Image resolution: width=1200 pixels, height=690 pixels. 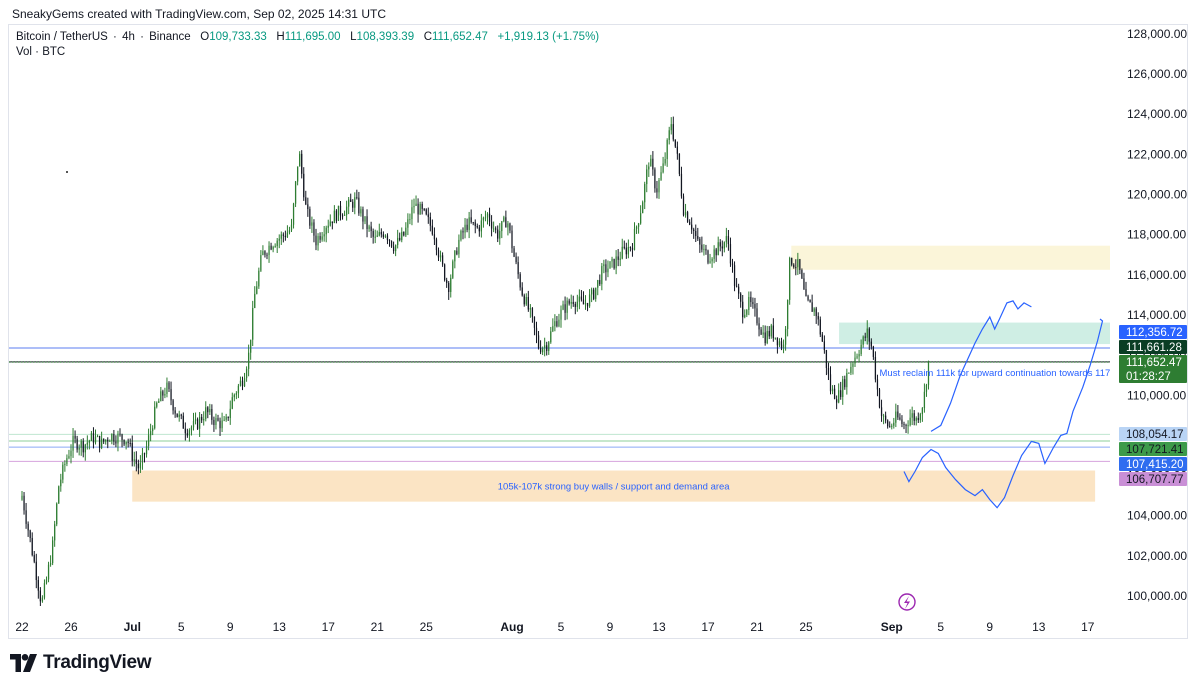 What do you see at coordinates (23, 663) in the screenshot?
I see `tradingview-logo-icon` at bounding box center [23, 663].